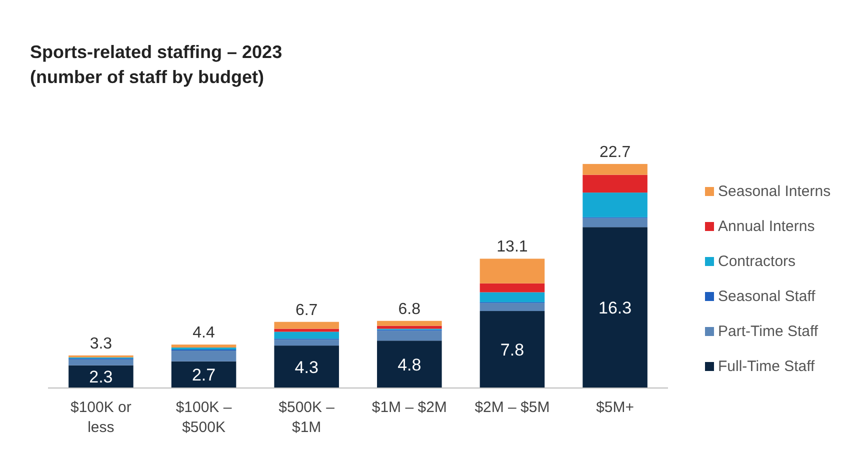  I want to click on chart-subtitle: (number of staff by budget), so click(147, 77).